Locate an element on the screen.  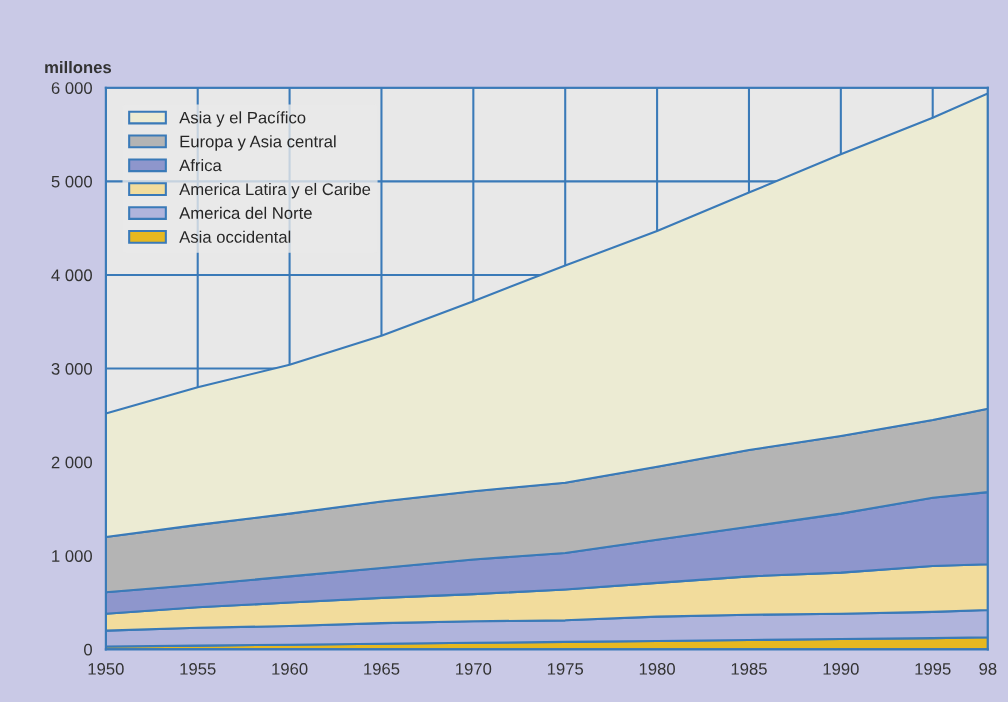
x-tick-label: 1990 is located at coordinates (841, 668).